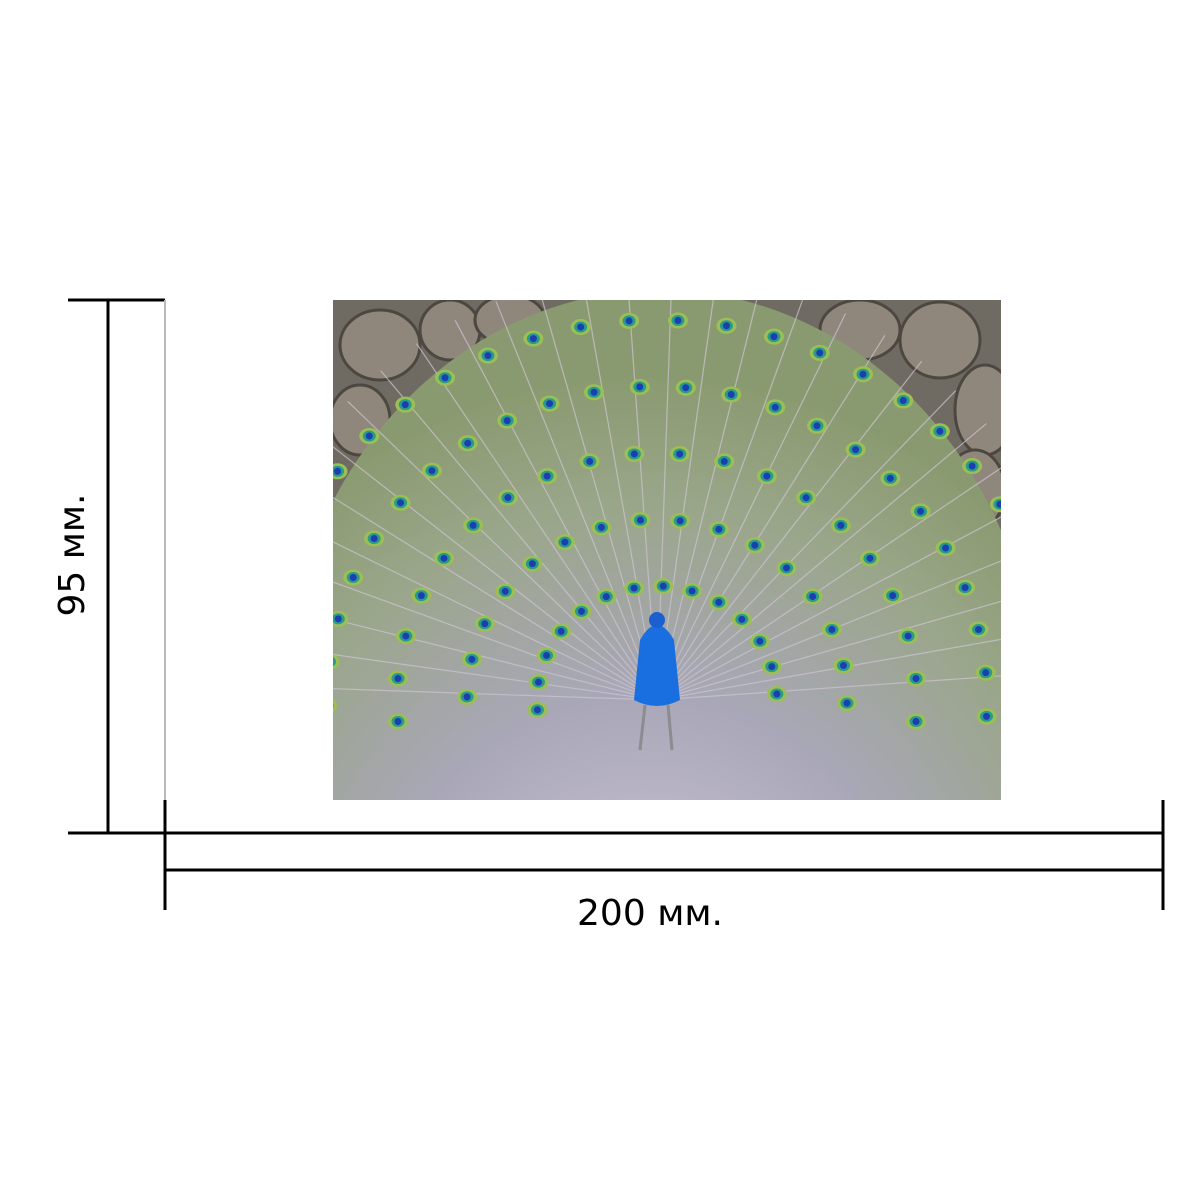 Image resolution: width=1200 pixels, height=1200 pixels. What do you see at coordinates (657, 620) in the screenshot?
I see `peacock-head` at bounding box center [657, 620].